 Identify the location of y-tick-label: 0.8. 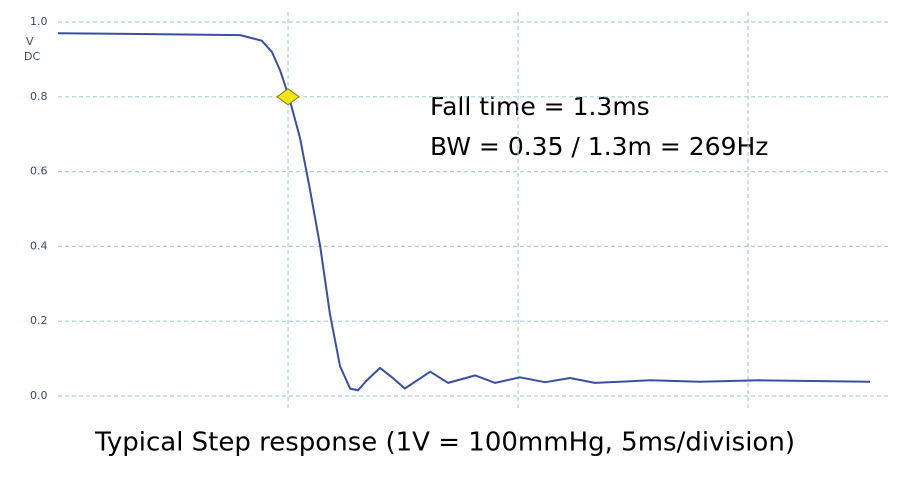
(39, 96).